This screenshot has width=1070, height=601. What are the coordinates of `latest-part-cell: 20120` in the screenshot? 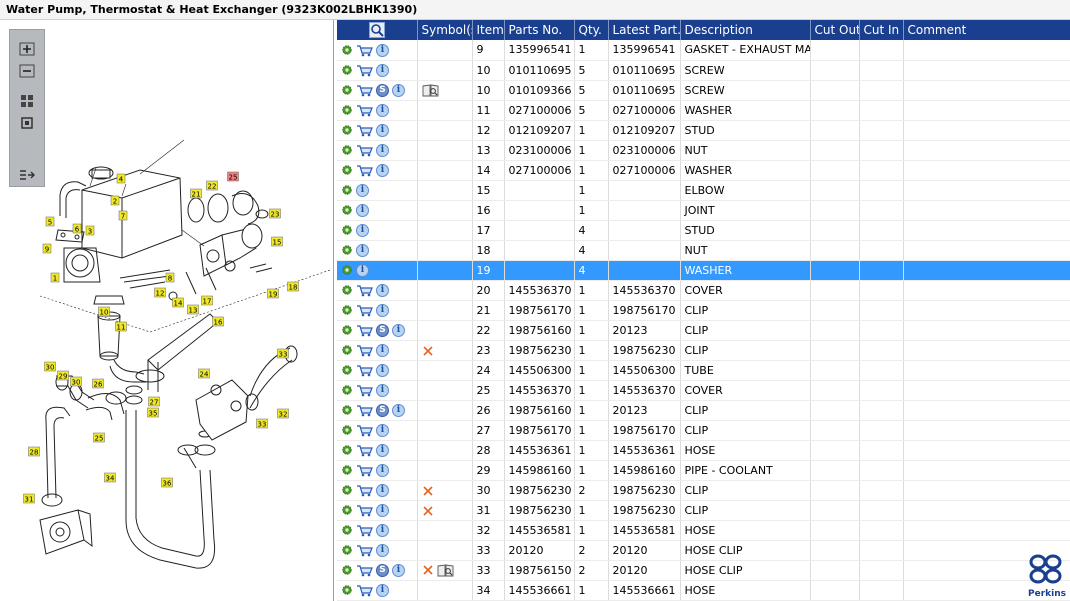 It's located at (644, 570).